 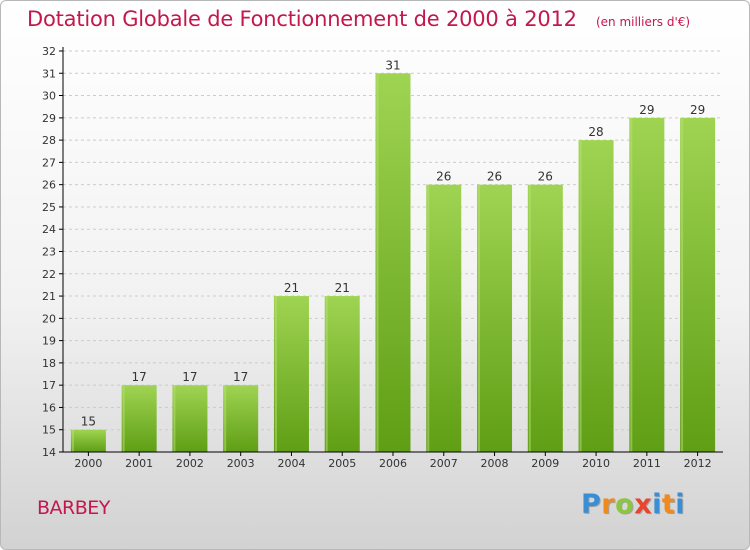 I want to click on y-tick-label: 30, so click(x=49, y=96).